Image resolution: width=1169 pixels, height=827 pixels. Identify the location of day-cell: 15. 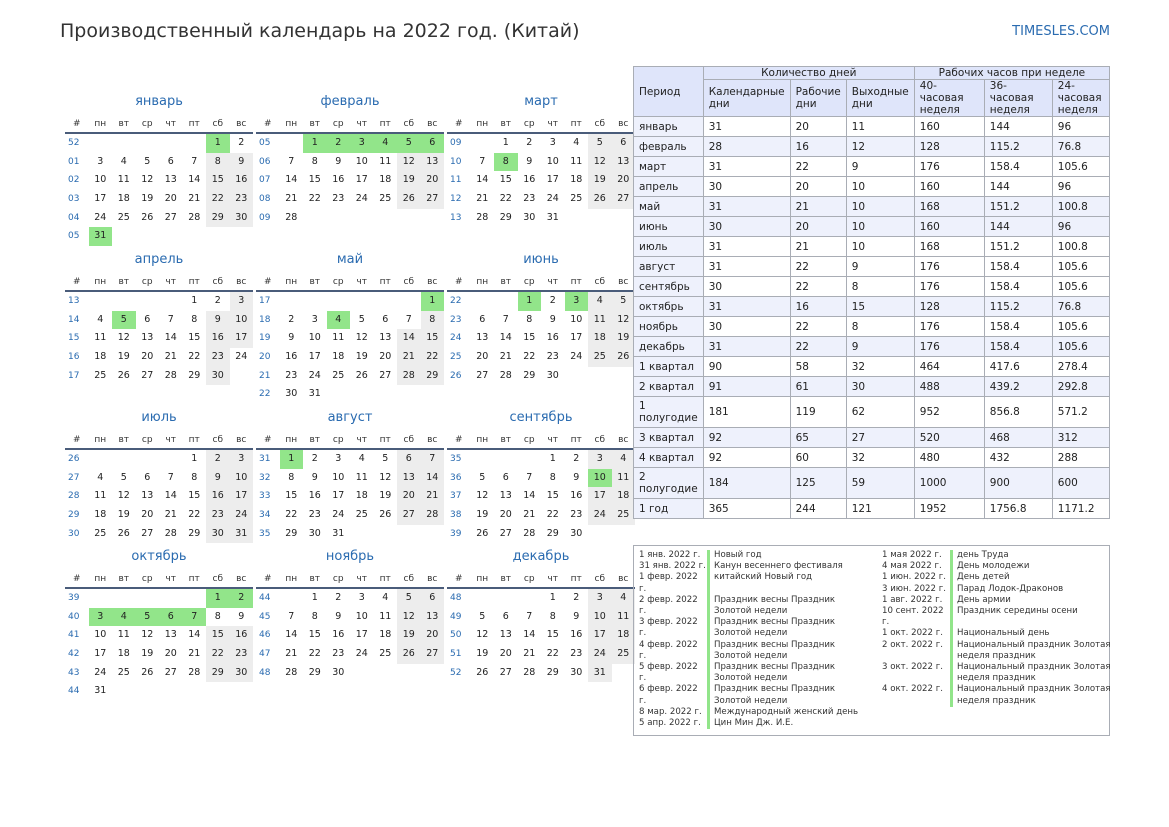
(552, 635).